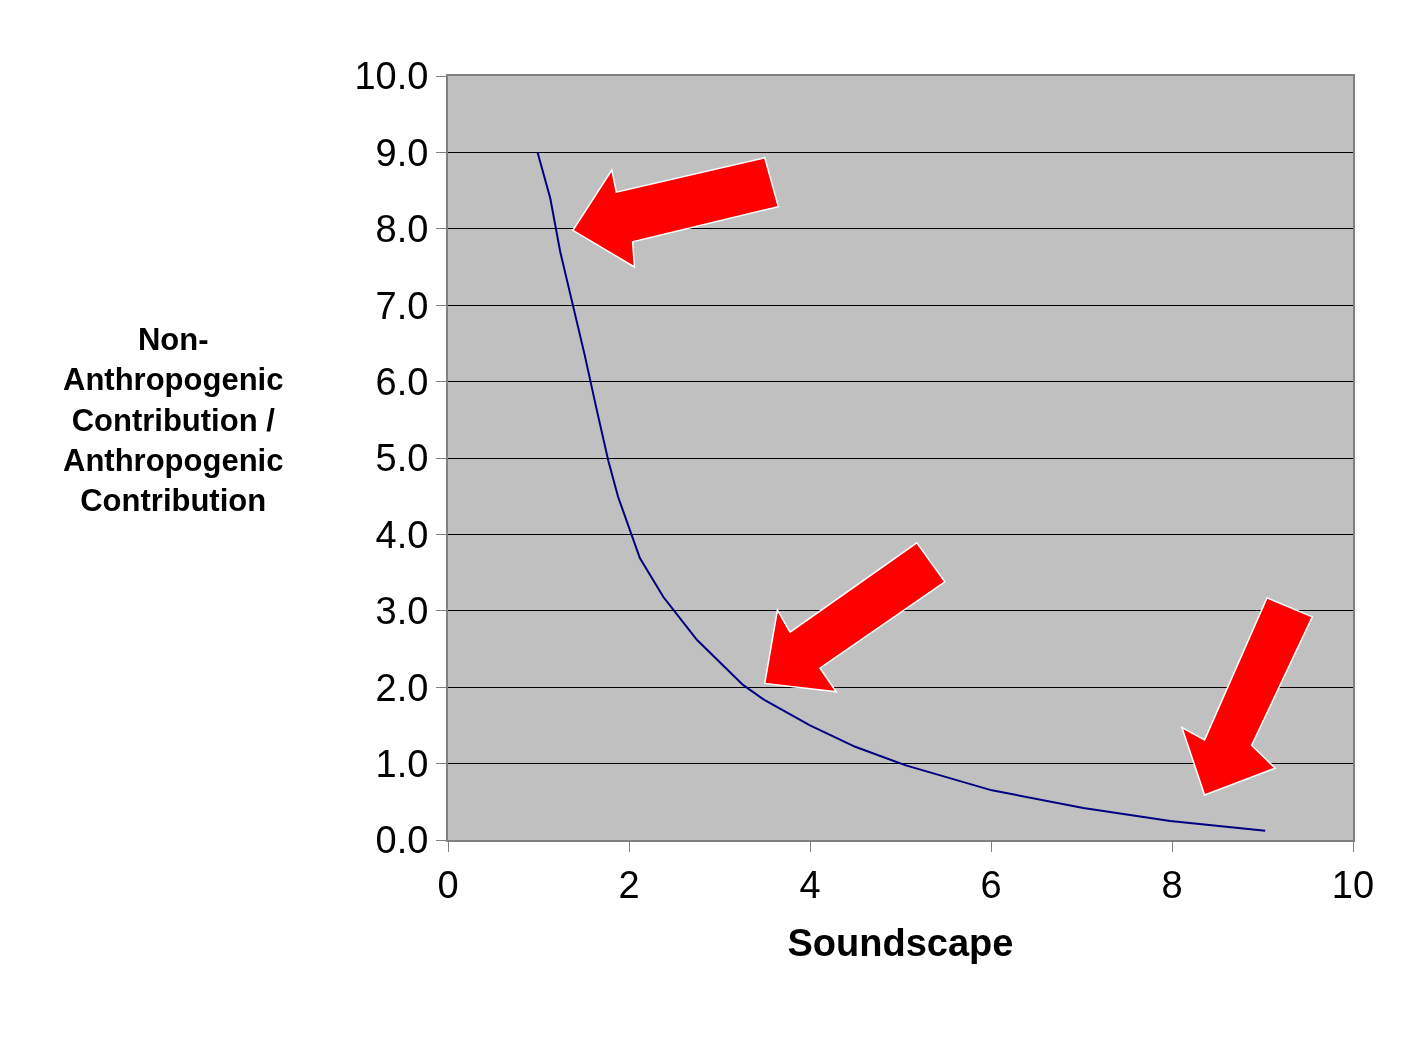  What do you see at coordinates (402, 152) in the screenshot?
I see `y-tick-label: 9.0` at bounding box center [402, 152].